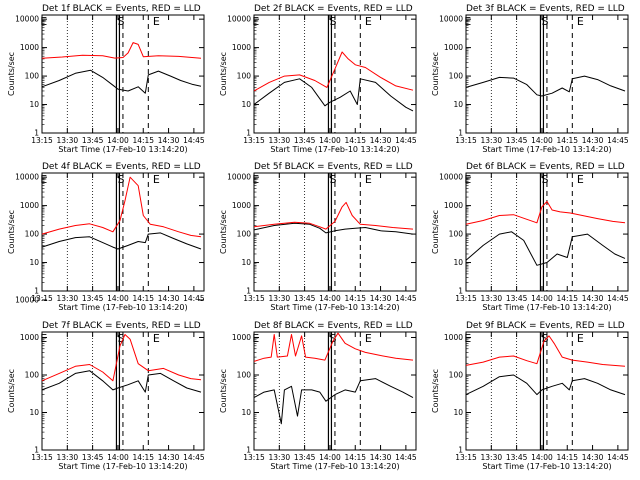 The image size is (640, 480). I want to click on panel-title: Det 2f BLACK = Events, RED = LLD, so click(333, 9).